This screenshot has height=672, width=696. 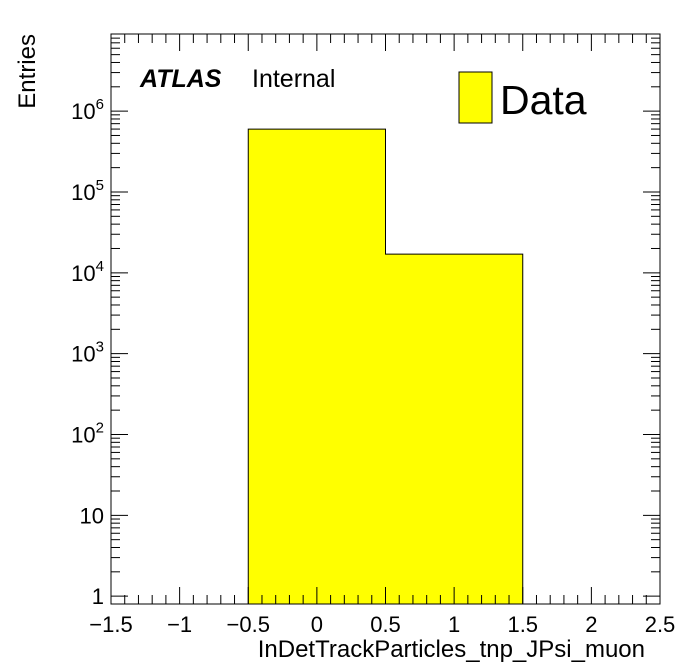 What do you see at coordinates (27, 71) in the screenshot?
I see `y-axis-title: Entries` at bounding box center [27, 71].